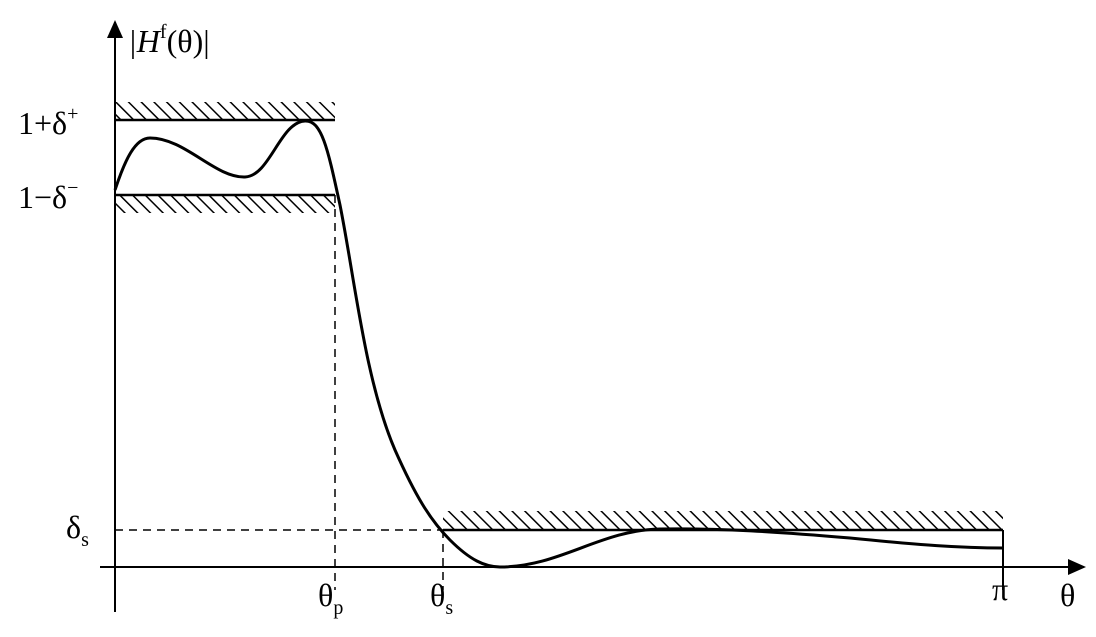  I want to click on label-main: 1+δ, so click(42, 123).